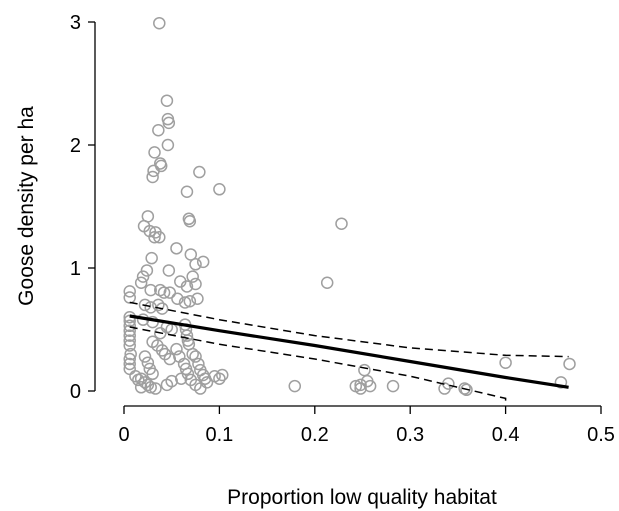  I want to click on x-tick-label: 0.1, so click(219, 435).